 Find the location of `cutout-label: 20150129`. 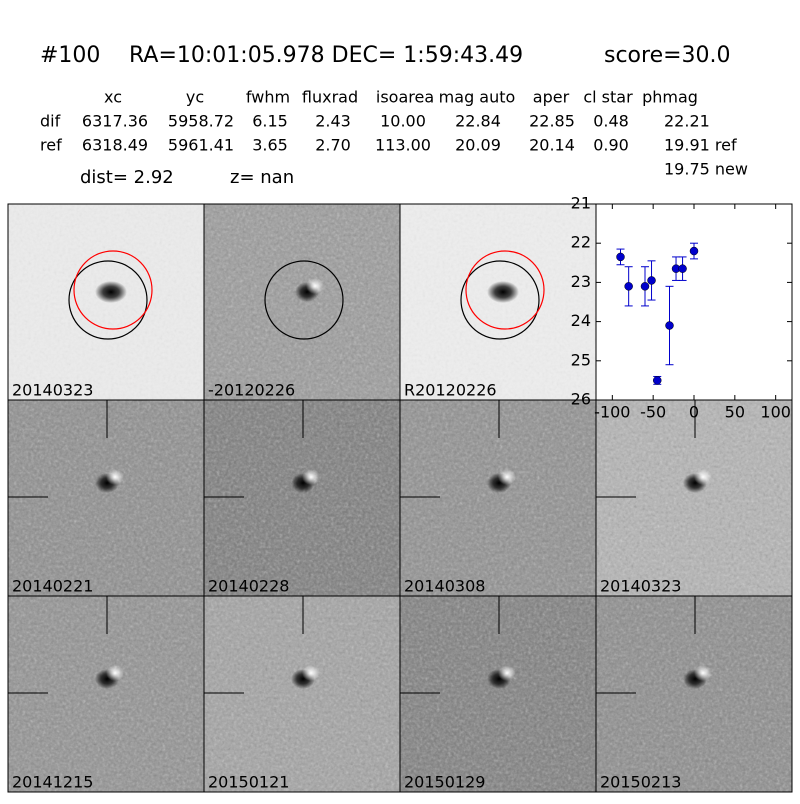

cutout-label: 20150129 is located at coordinates (444, 782).